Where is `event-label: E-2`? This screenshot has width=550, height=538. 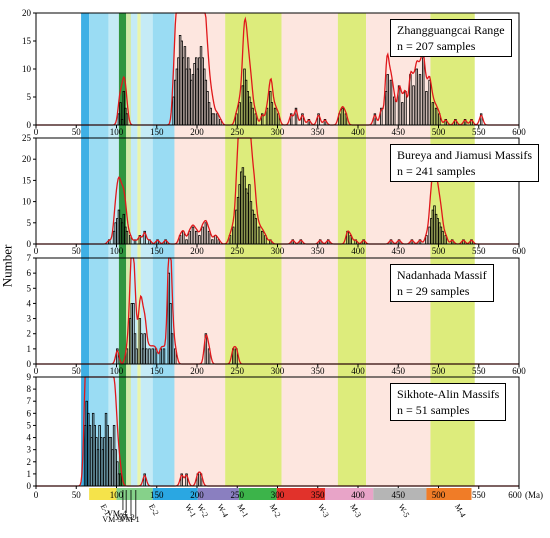 event-label: E-2 is located at coordinates (154, 510).